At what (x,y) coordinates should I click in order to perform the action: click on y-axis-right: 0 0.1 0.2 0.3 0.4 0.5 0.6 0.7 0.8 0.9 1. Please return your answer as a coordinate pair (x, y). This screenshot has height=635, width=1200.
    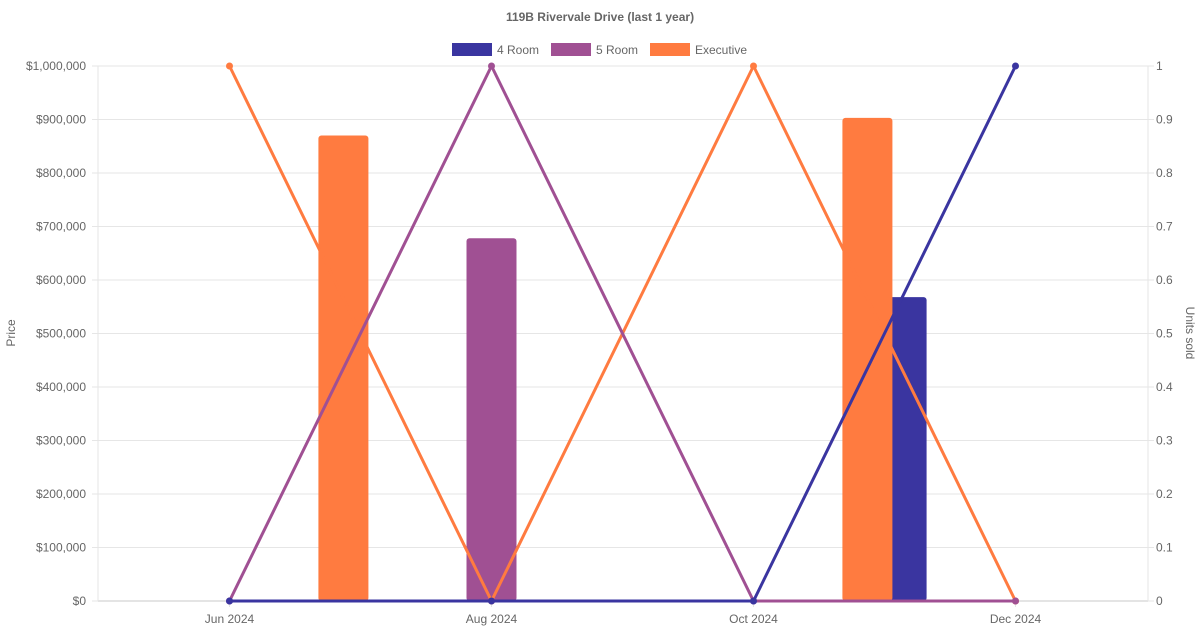
    Looking at the image, I should click on (1164, 333).